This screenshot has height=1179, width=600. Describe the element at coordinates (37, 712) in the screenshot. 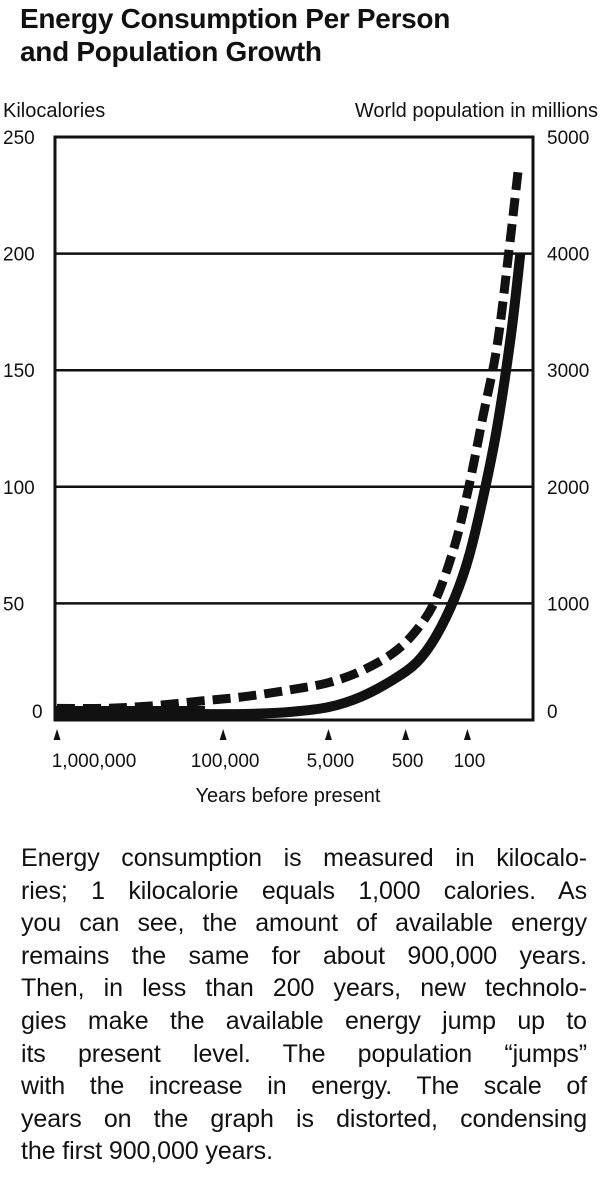

I see `y-tick-label-left: 0` at that location.